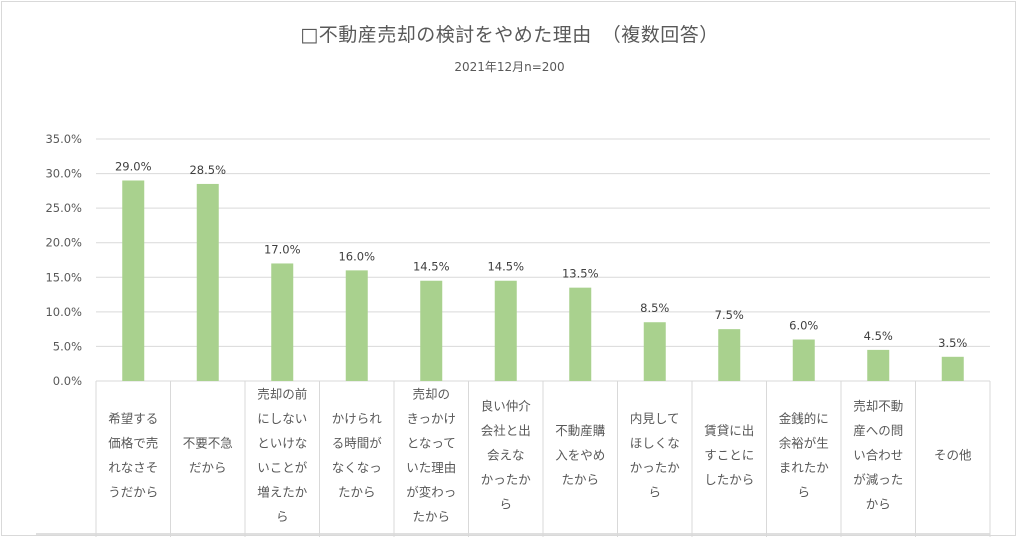  I want to click on data-label: 6.0%, so click(803, 326).